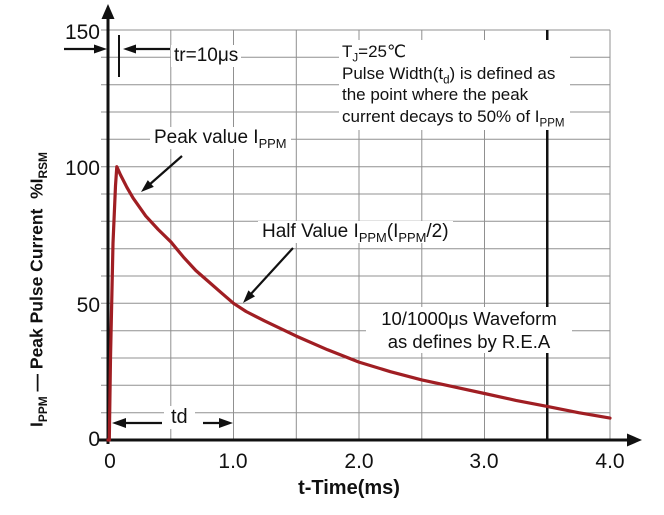 The height and width of the screenshot is (515, 664). I want to click on tj-line: TJ=25℃, so click(374, 53).